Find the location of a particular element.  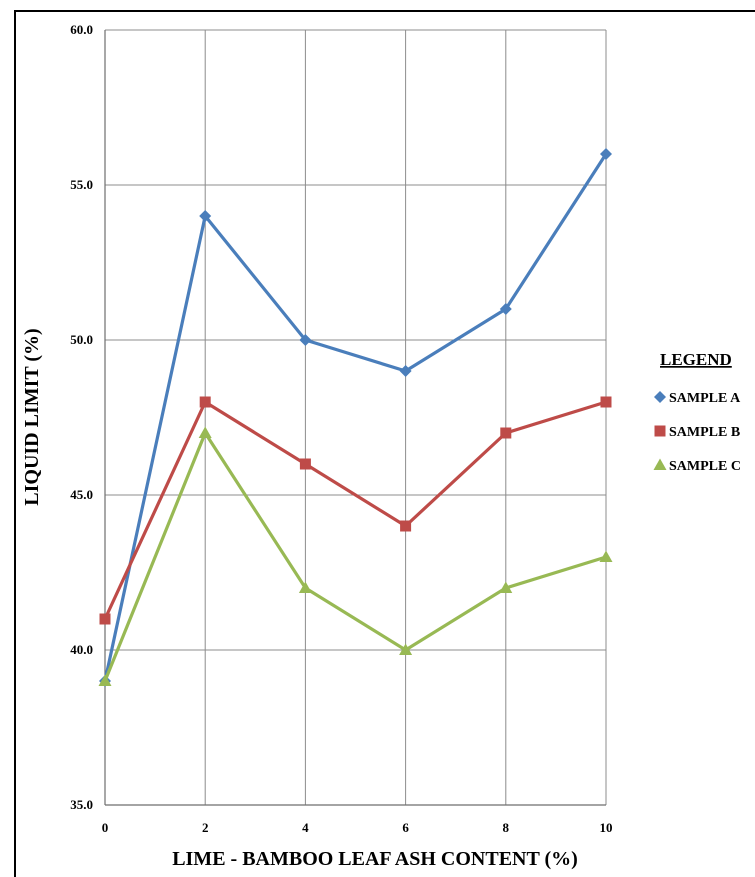

x-tick-label-0: 0 is located at coordinates (105, 827).